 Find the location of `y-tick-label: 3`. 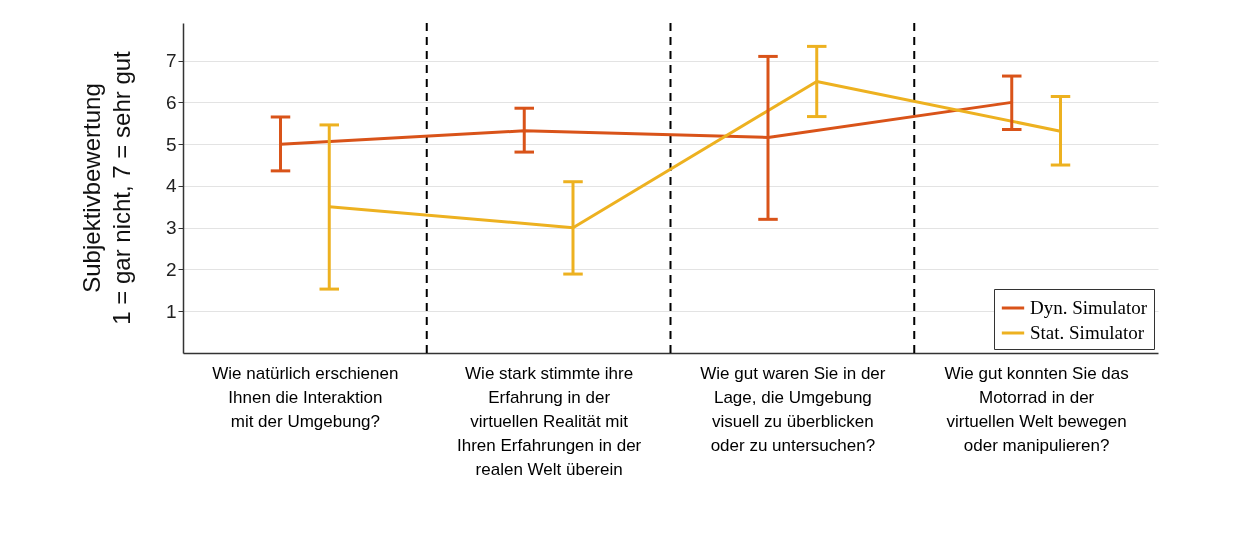

y-tick-label: 3 is located at coordinates (171, 228).